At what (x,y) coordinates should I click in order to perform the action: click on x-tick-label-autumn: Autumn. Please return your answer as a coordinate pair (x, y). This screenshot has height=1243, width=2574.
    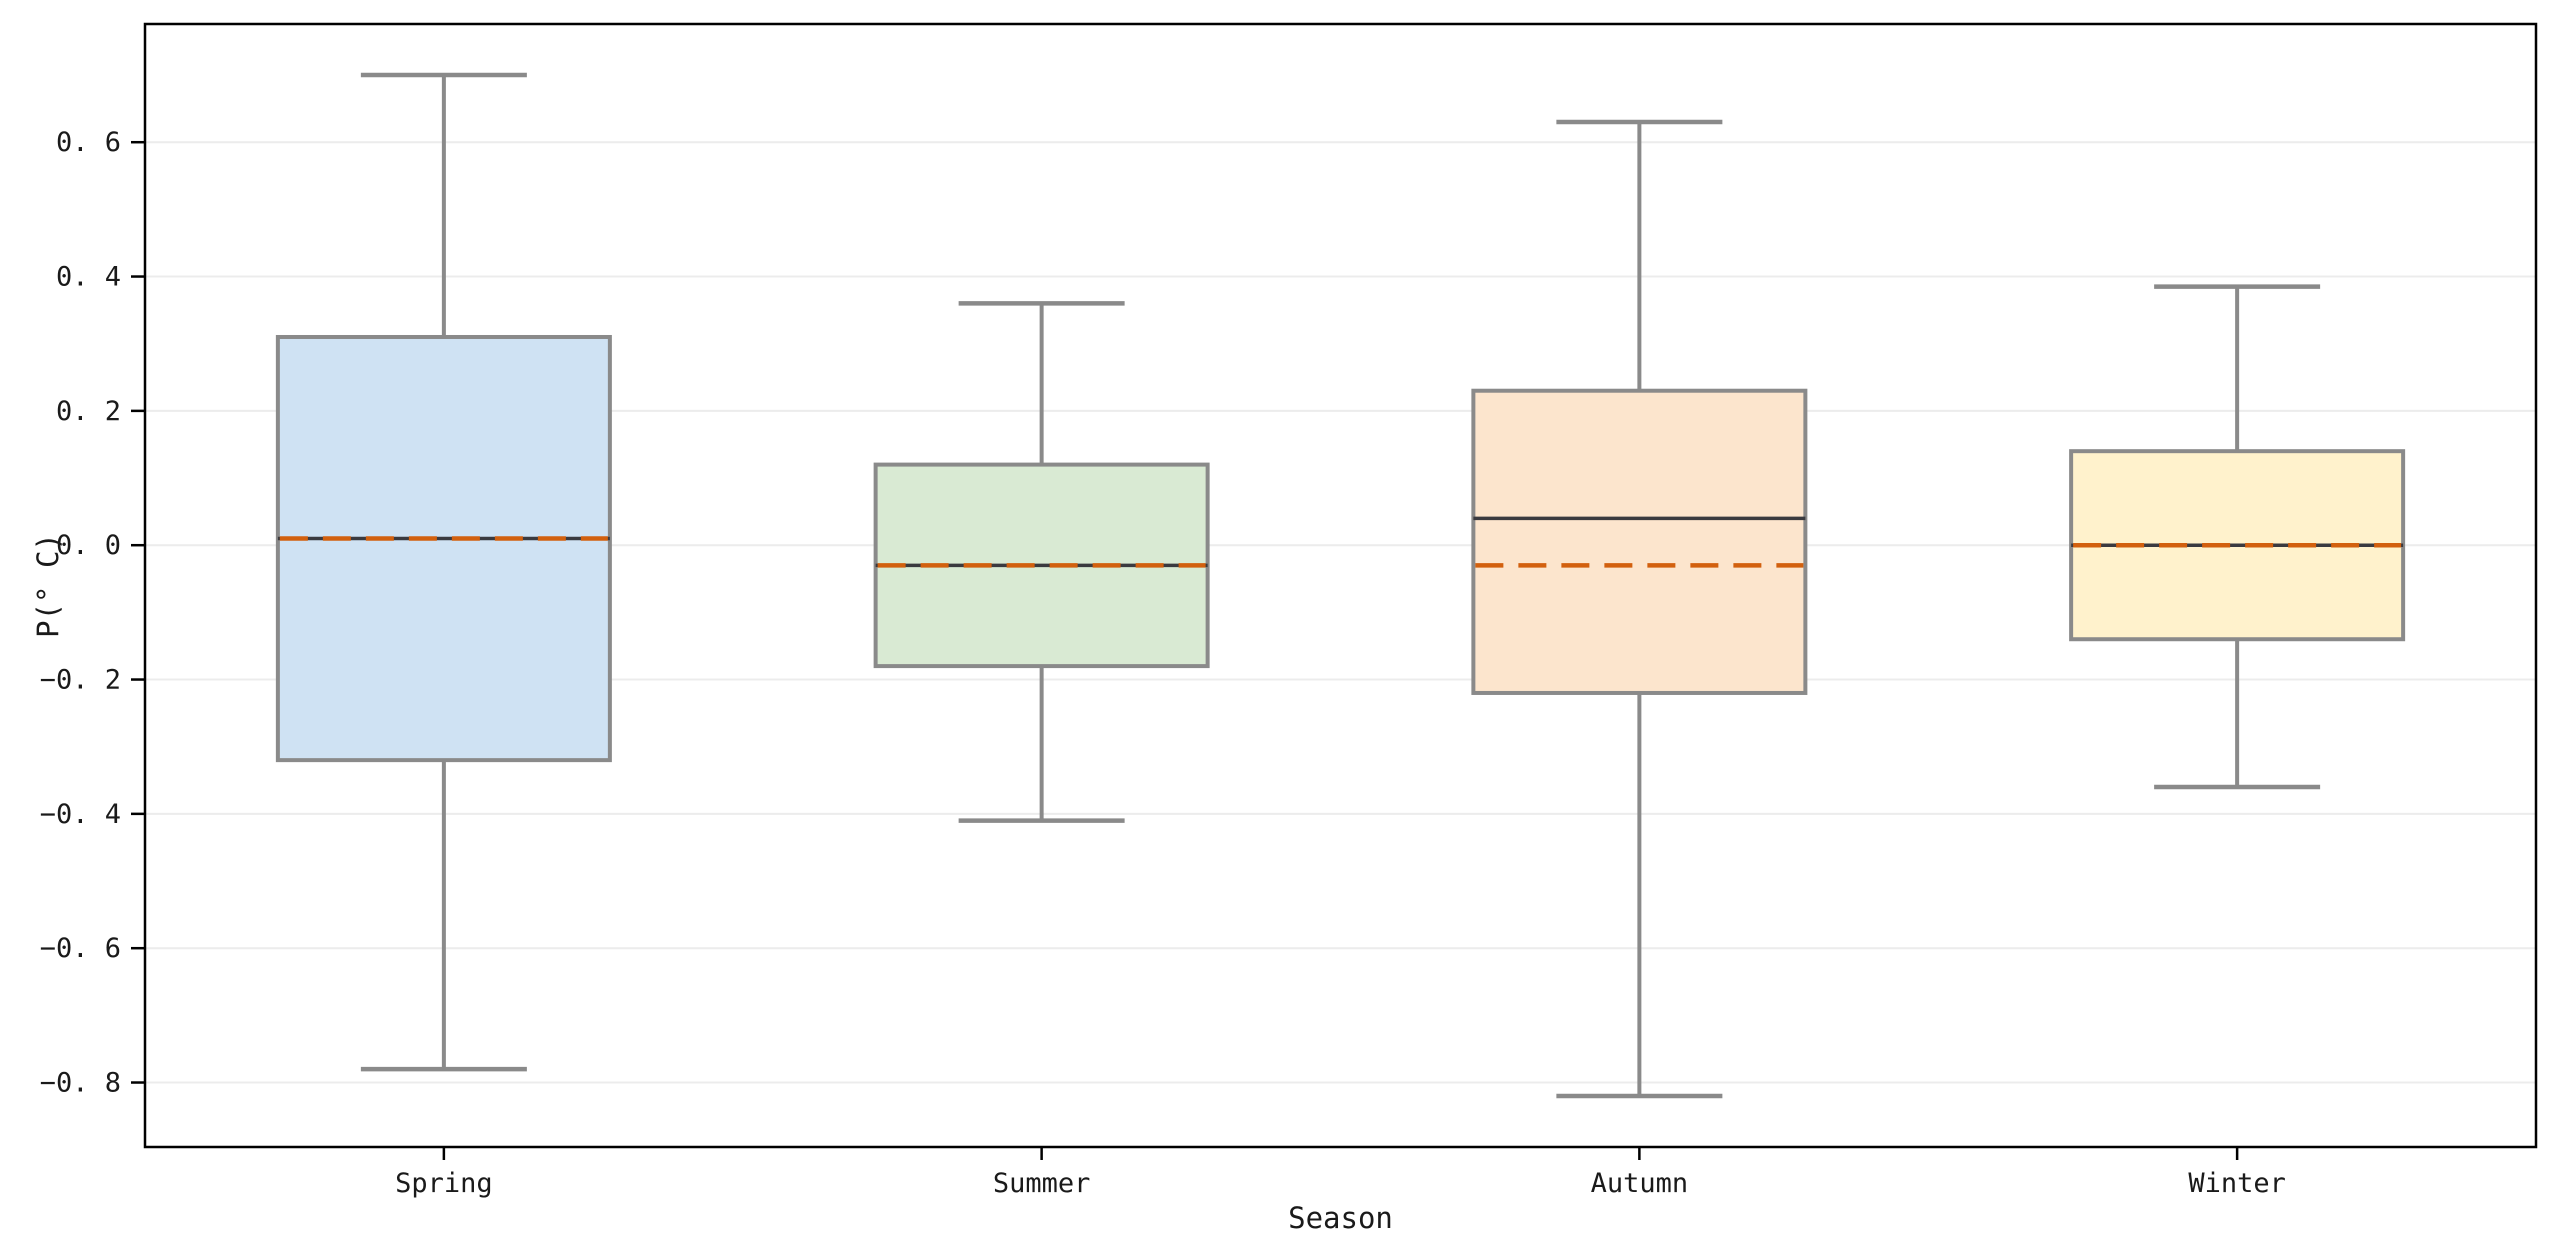
    Looking at the image, I should click on (1640, 1183).